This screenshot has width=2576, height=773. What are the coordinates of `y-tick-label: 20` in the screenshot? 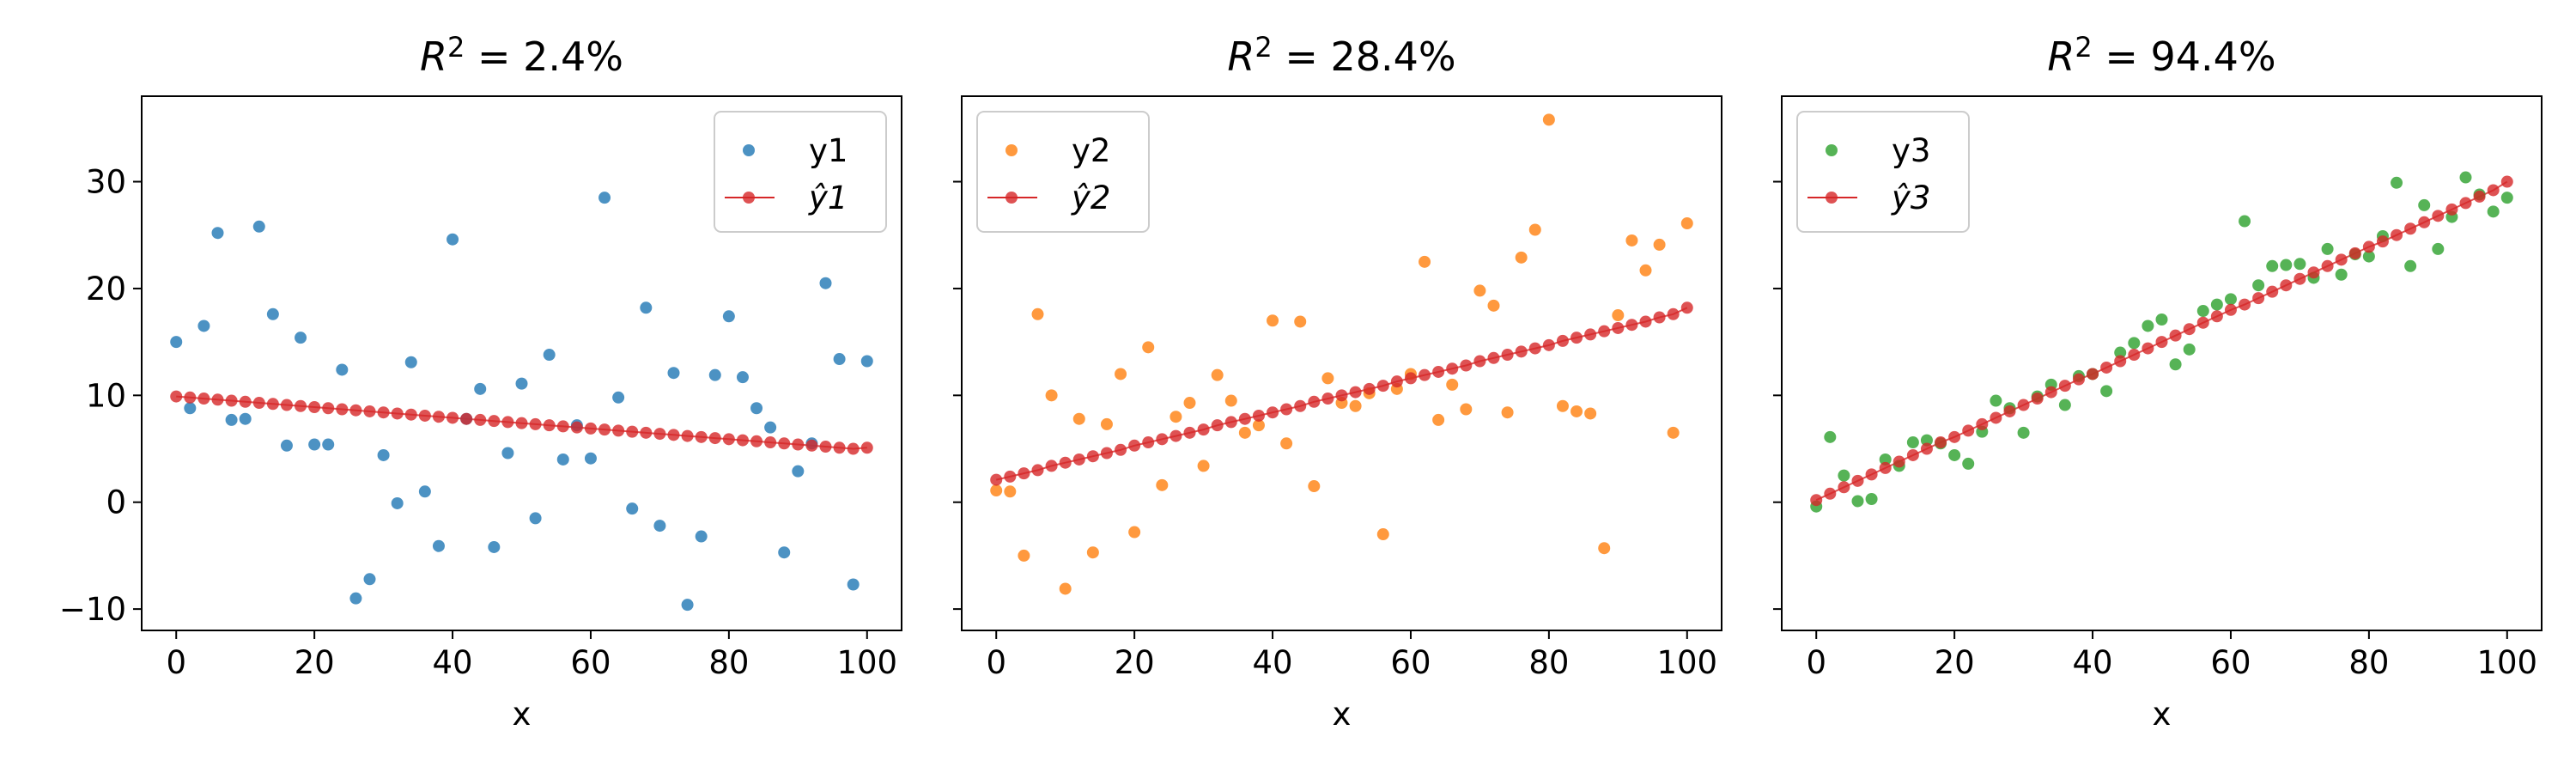 It's located at (106, 289).